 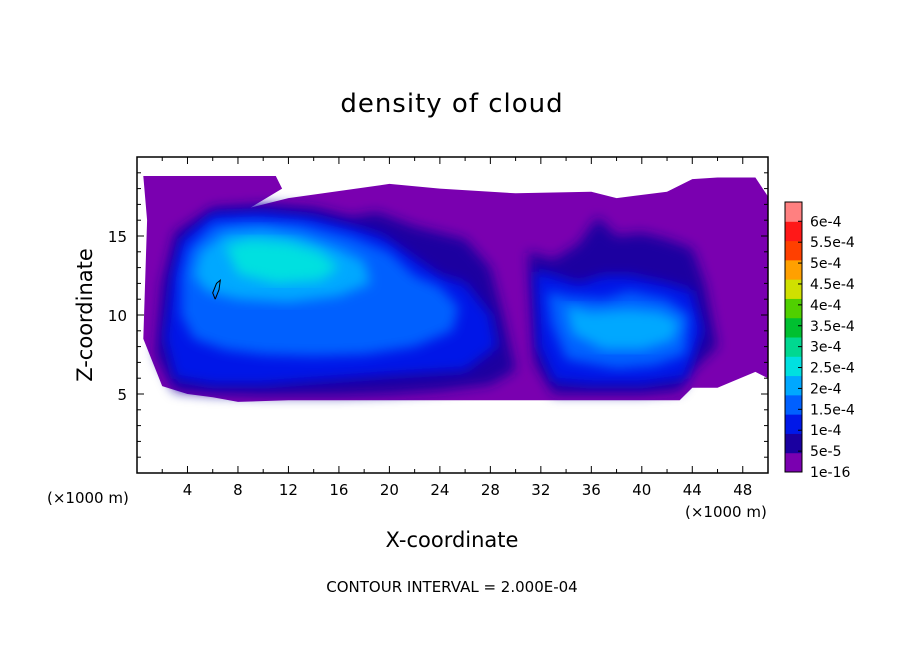 I want to click on x-tick-label: 32, so click(x=540, y=490).